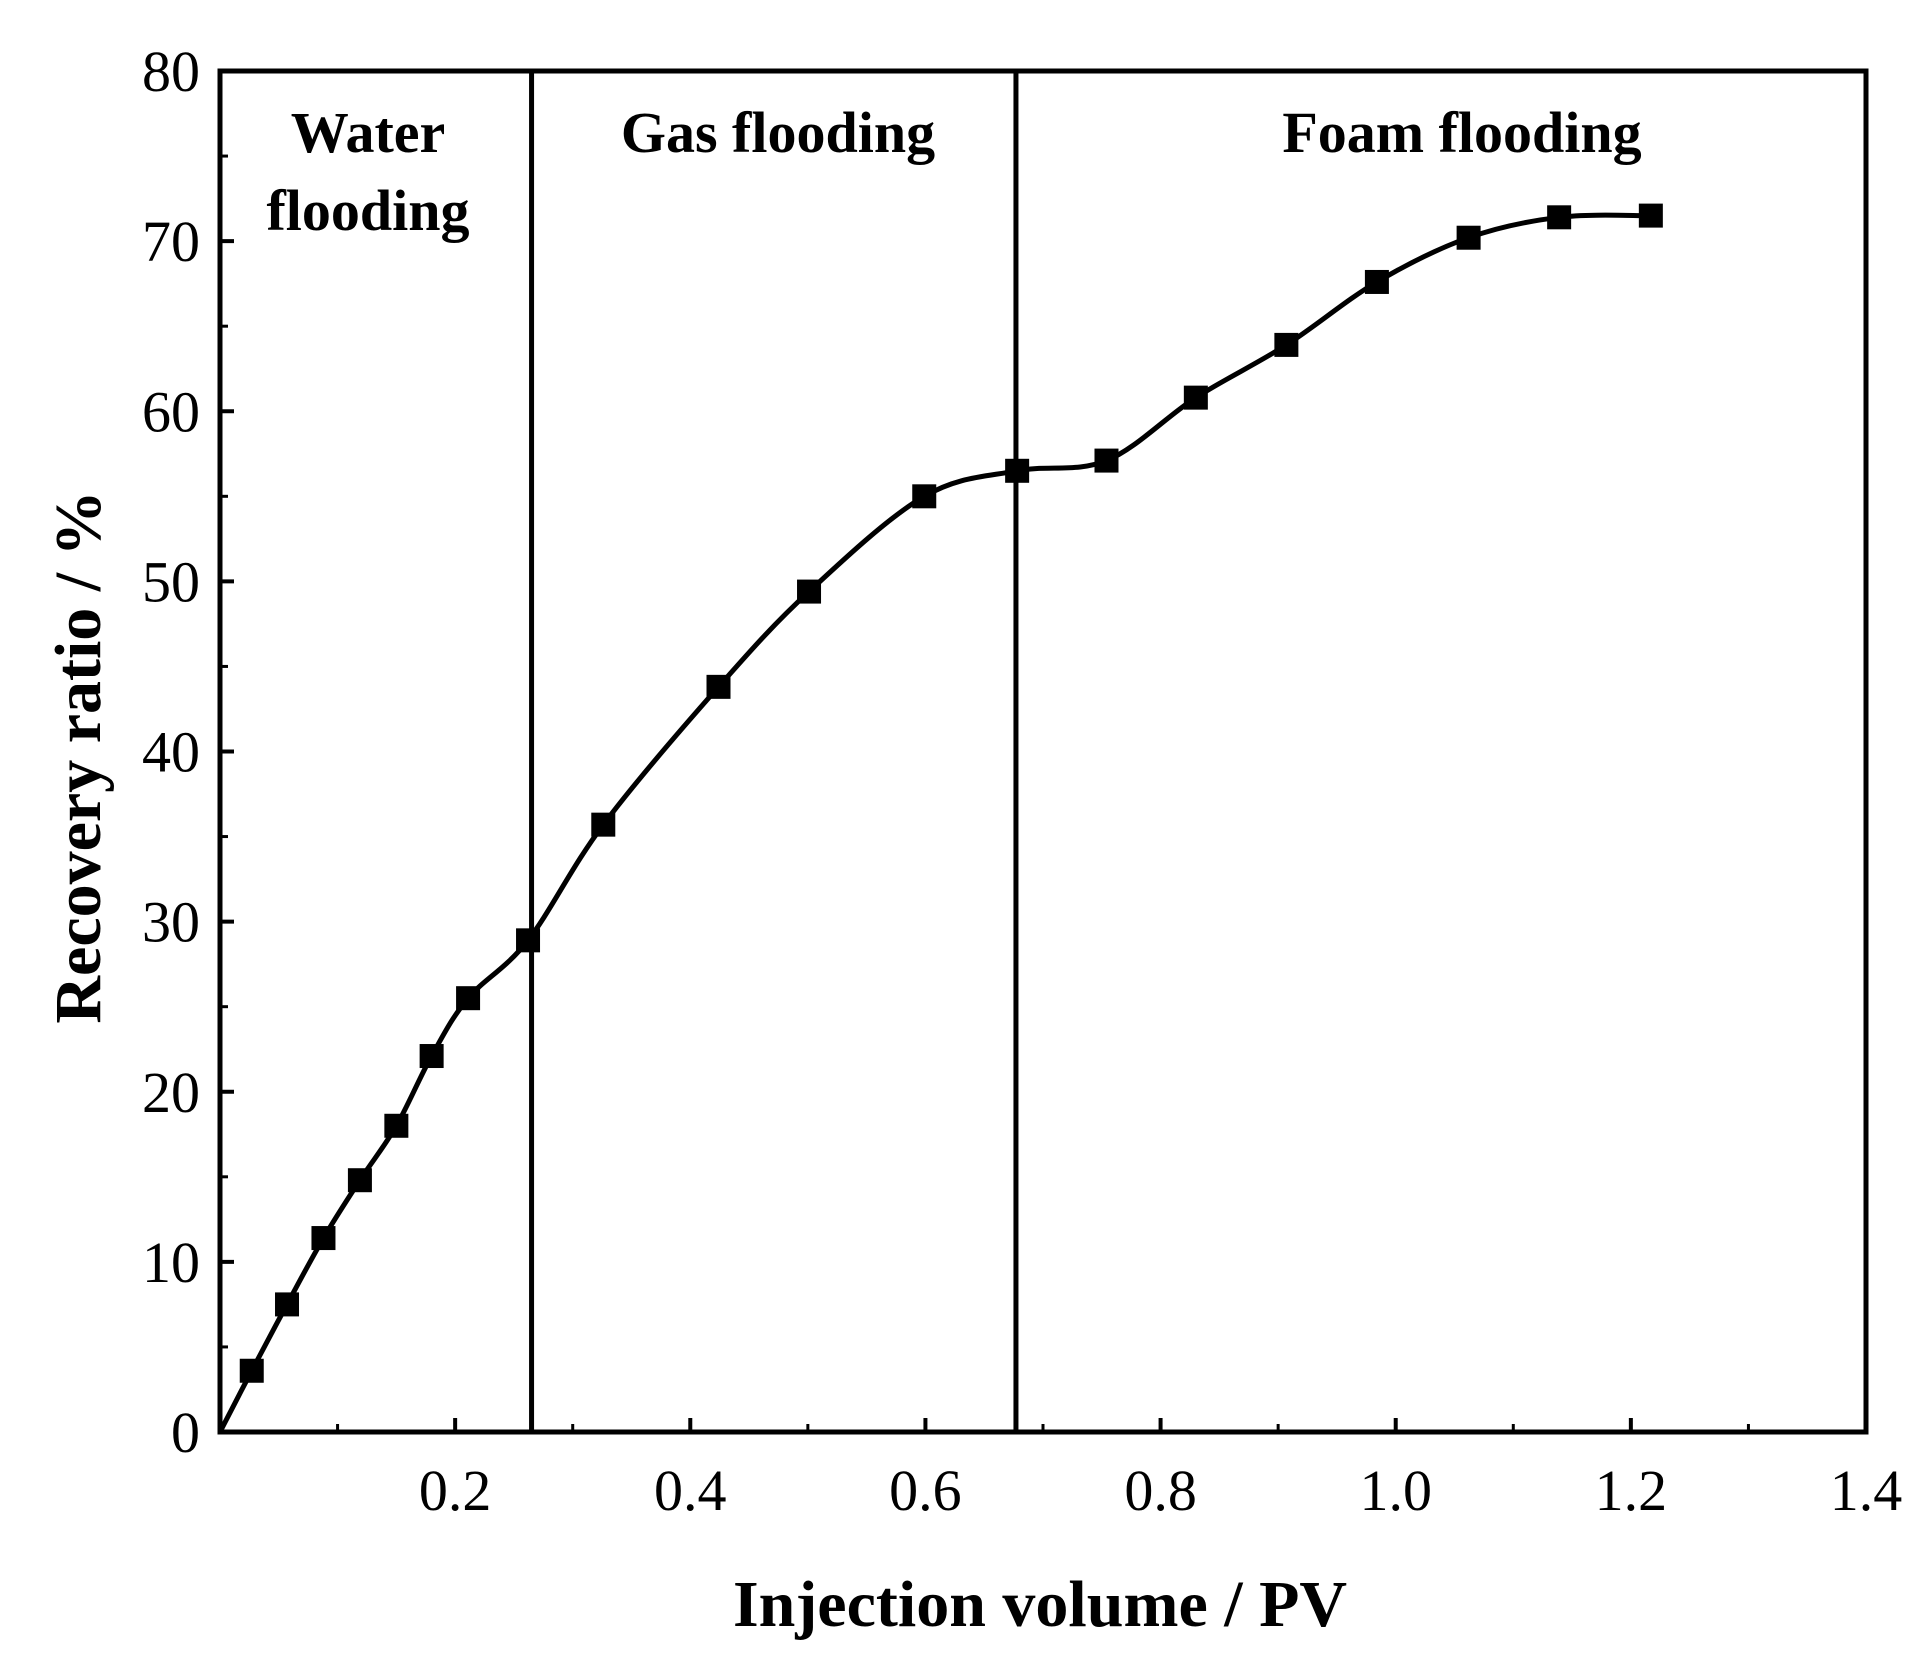 This screenshot has width=1920, height=1659. Describe the element at coordinates (690, 1490) in the screenshot. I see `x-tick-label: 0.4` at that location.